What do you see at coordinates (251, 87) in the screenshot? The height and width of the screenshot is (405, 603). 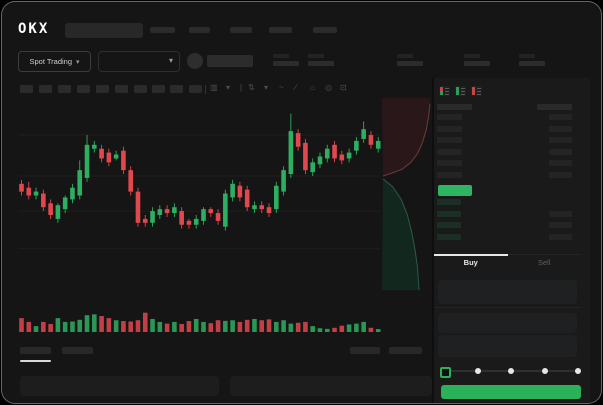 I see `compare-icon: ⇅` at bounding box center [251, 87].